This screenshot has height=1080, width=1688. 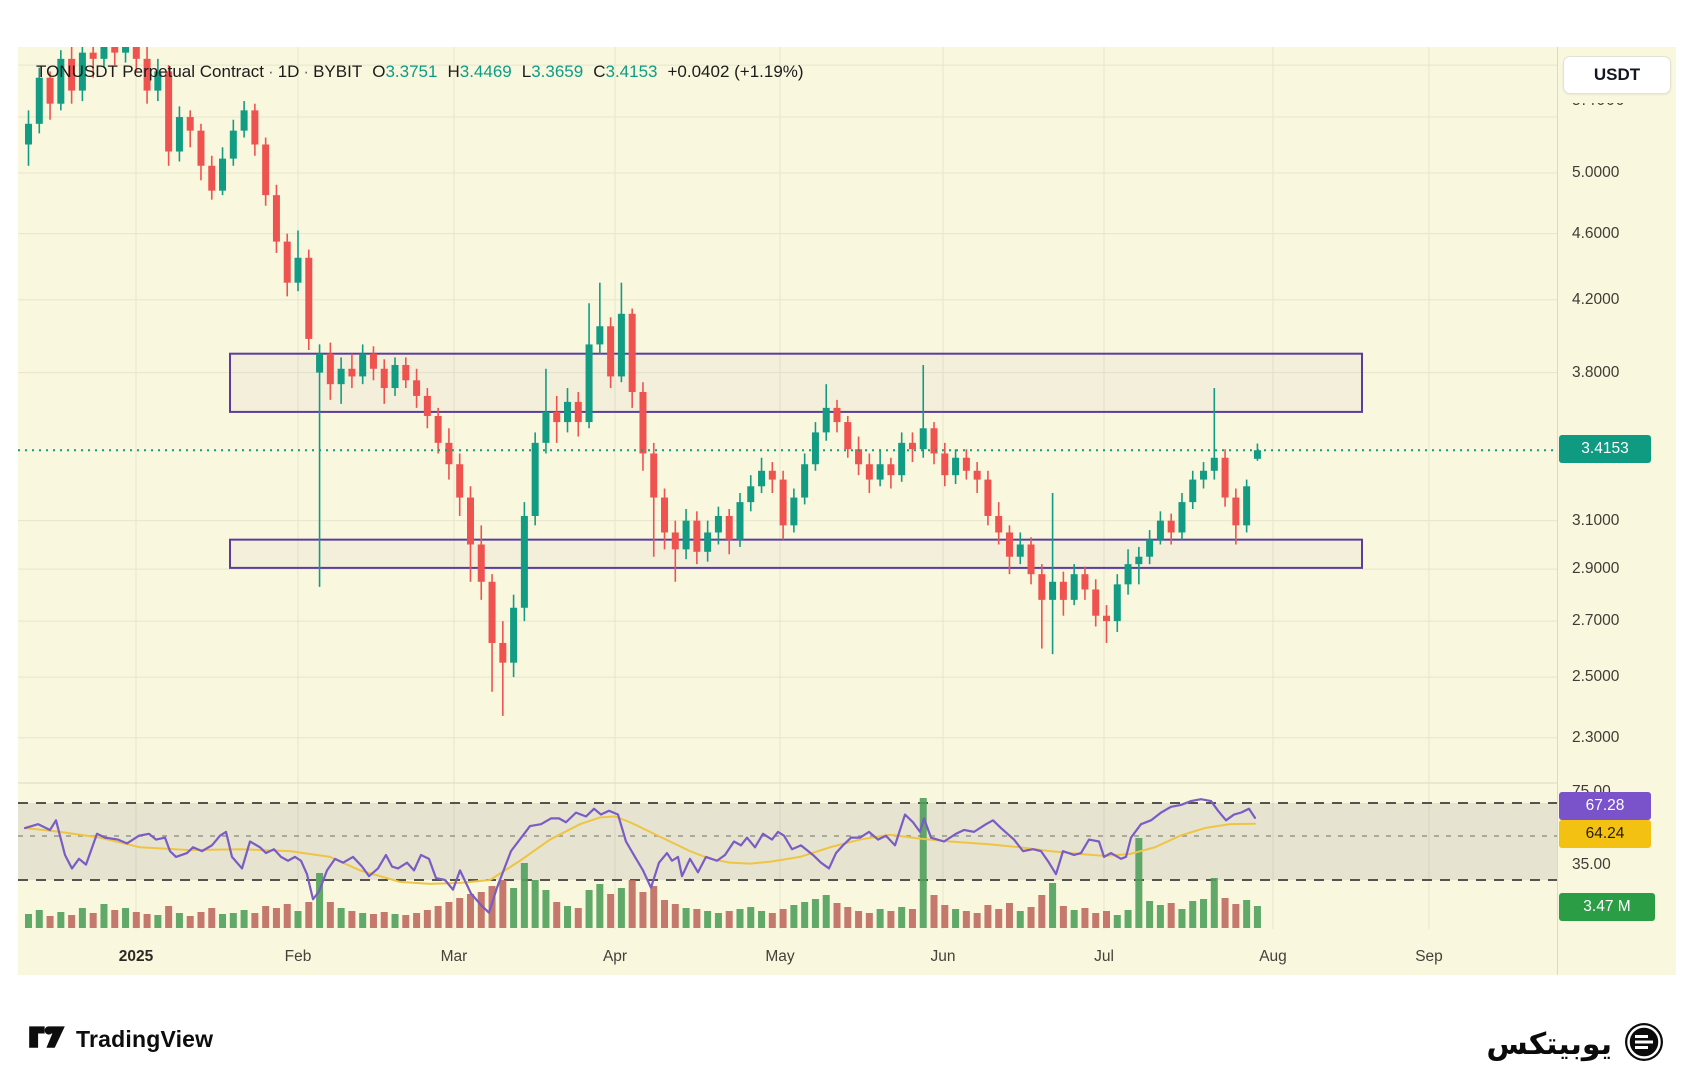 What do you see at coordinates (615, 956) in the screenshot?
I see `time-tick-Apr: Apr` at bounding box center [615, 956].